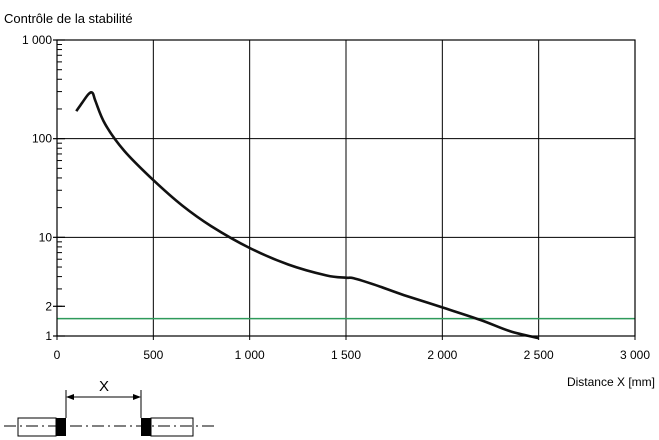 The height and width of the screenshot is (440, 659). Describe the element at coordinates (153, 355) in the screenshot. I see `x-tick-label: 500` at that location.